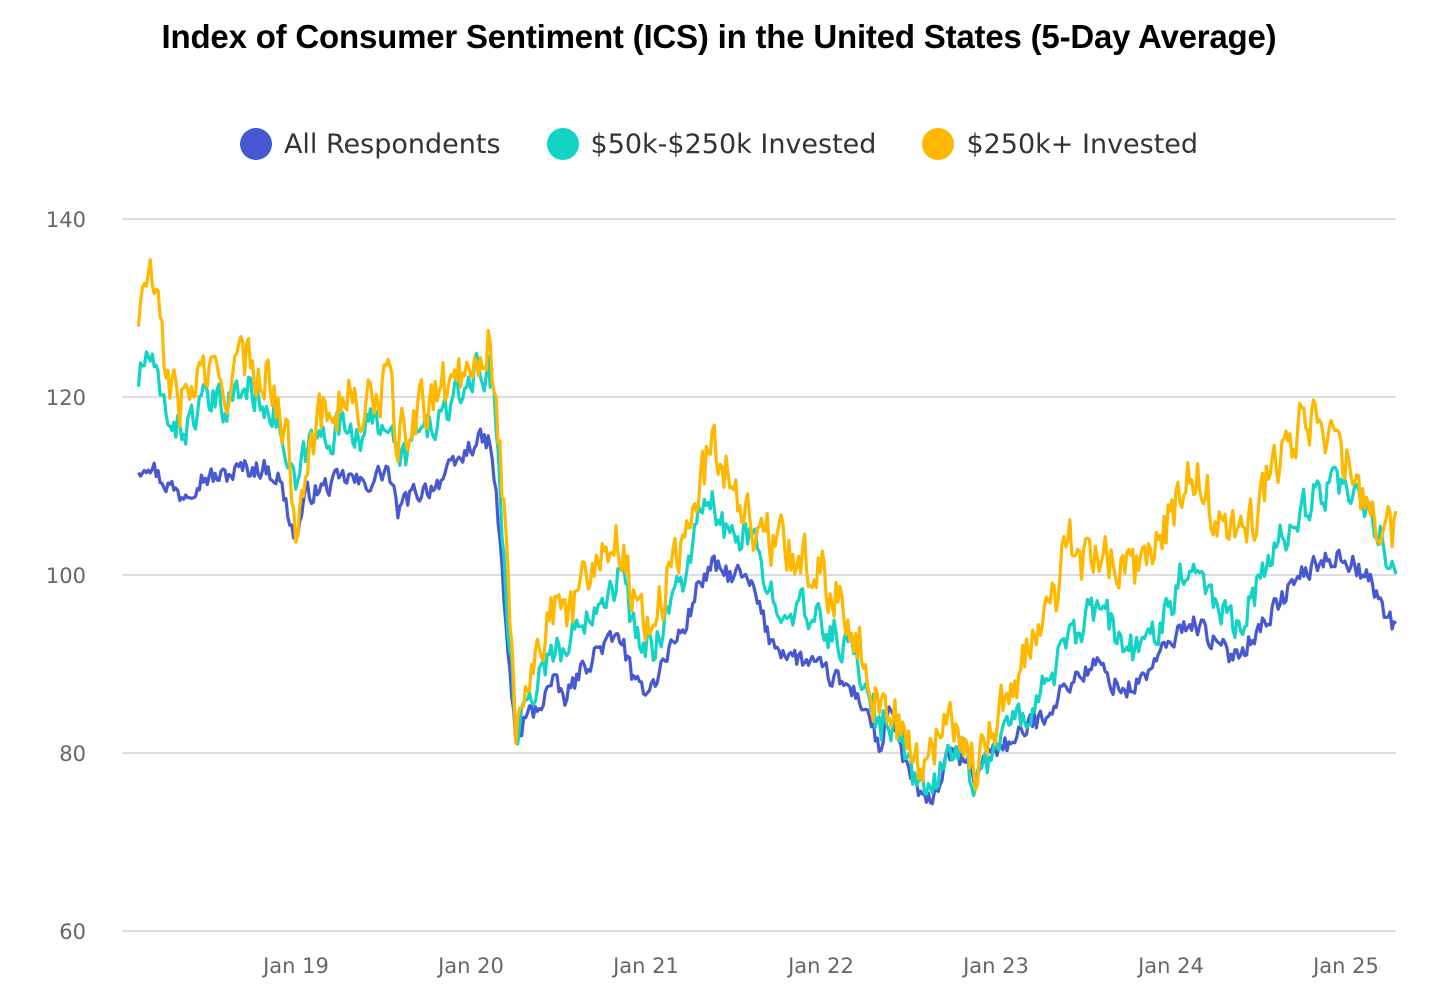 This screenshot has width=1438, height=1004. What do you see at coordinates (72, 932) in the screenshot?
I see `y-tick-label: 60` at bounding box center [72, 932].